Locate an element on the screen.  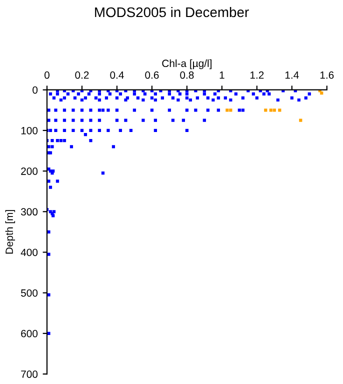
y-tick-label: 600 is located at coordinates (29, 334).